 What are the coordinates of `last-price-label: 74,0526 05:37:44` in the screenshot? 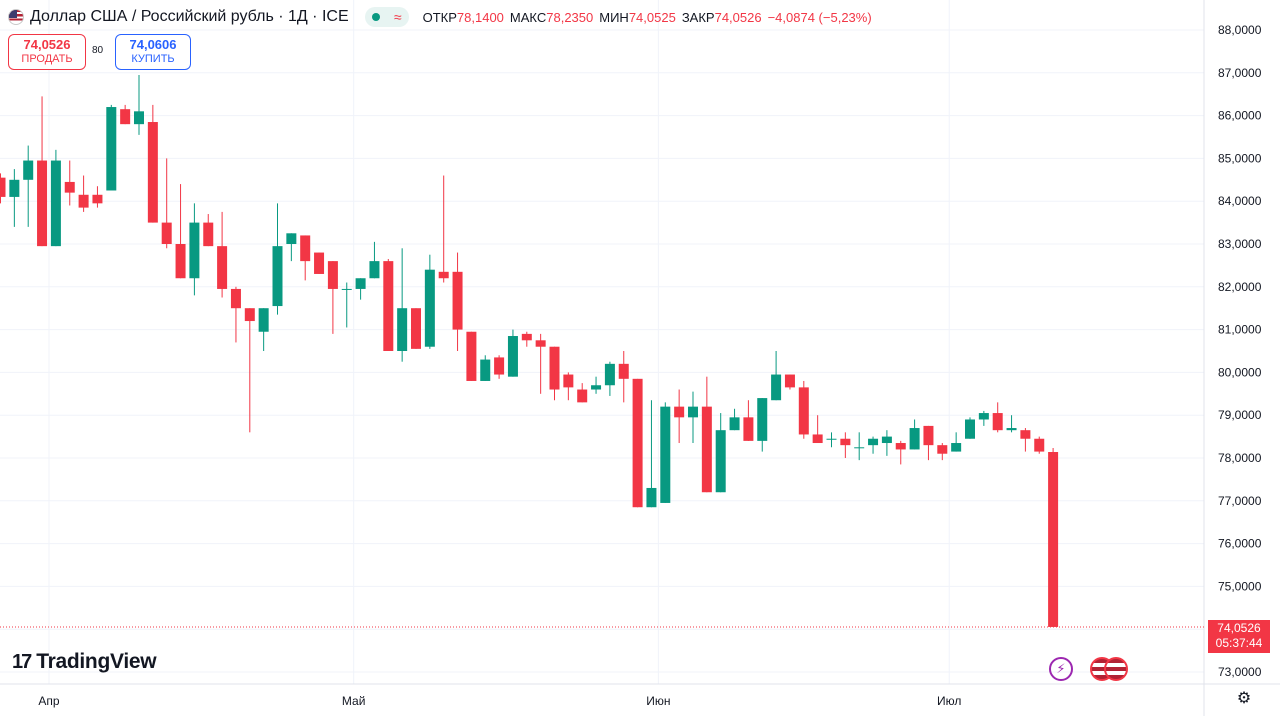 It's located at (1239, 636).